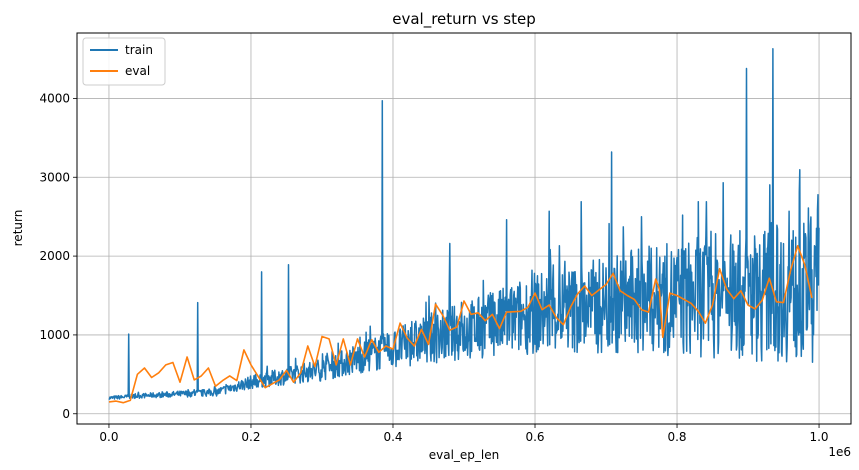 This screenshot has height=470, width=859. Describe the element at coordinates (137, 71) in the screenshot. I see `legend-eval-label: eval` at that location.